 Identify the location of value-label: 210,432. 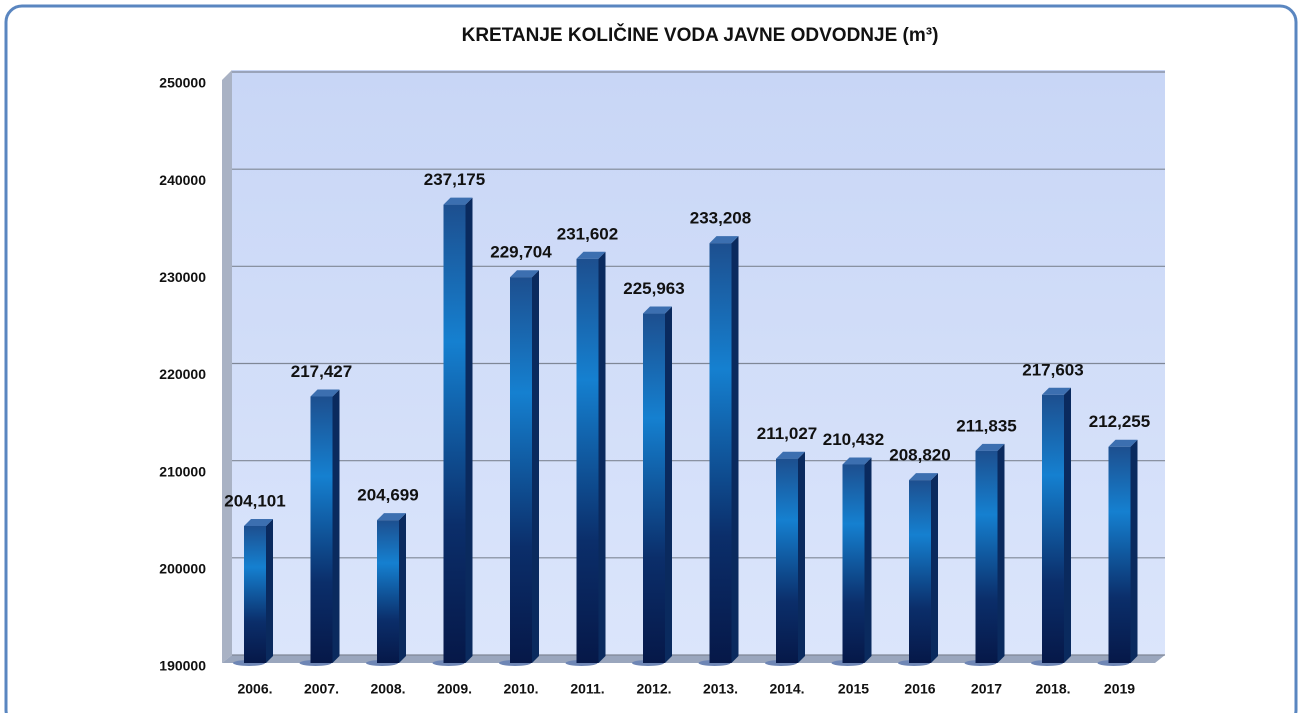
(853, 439).